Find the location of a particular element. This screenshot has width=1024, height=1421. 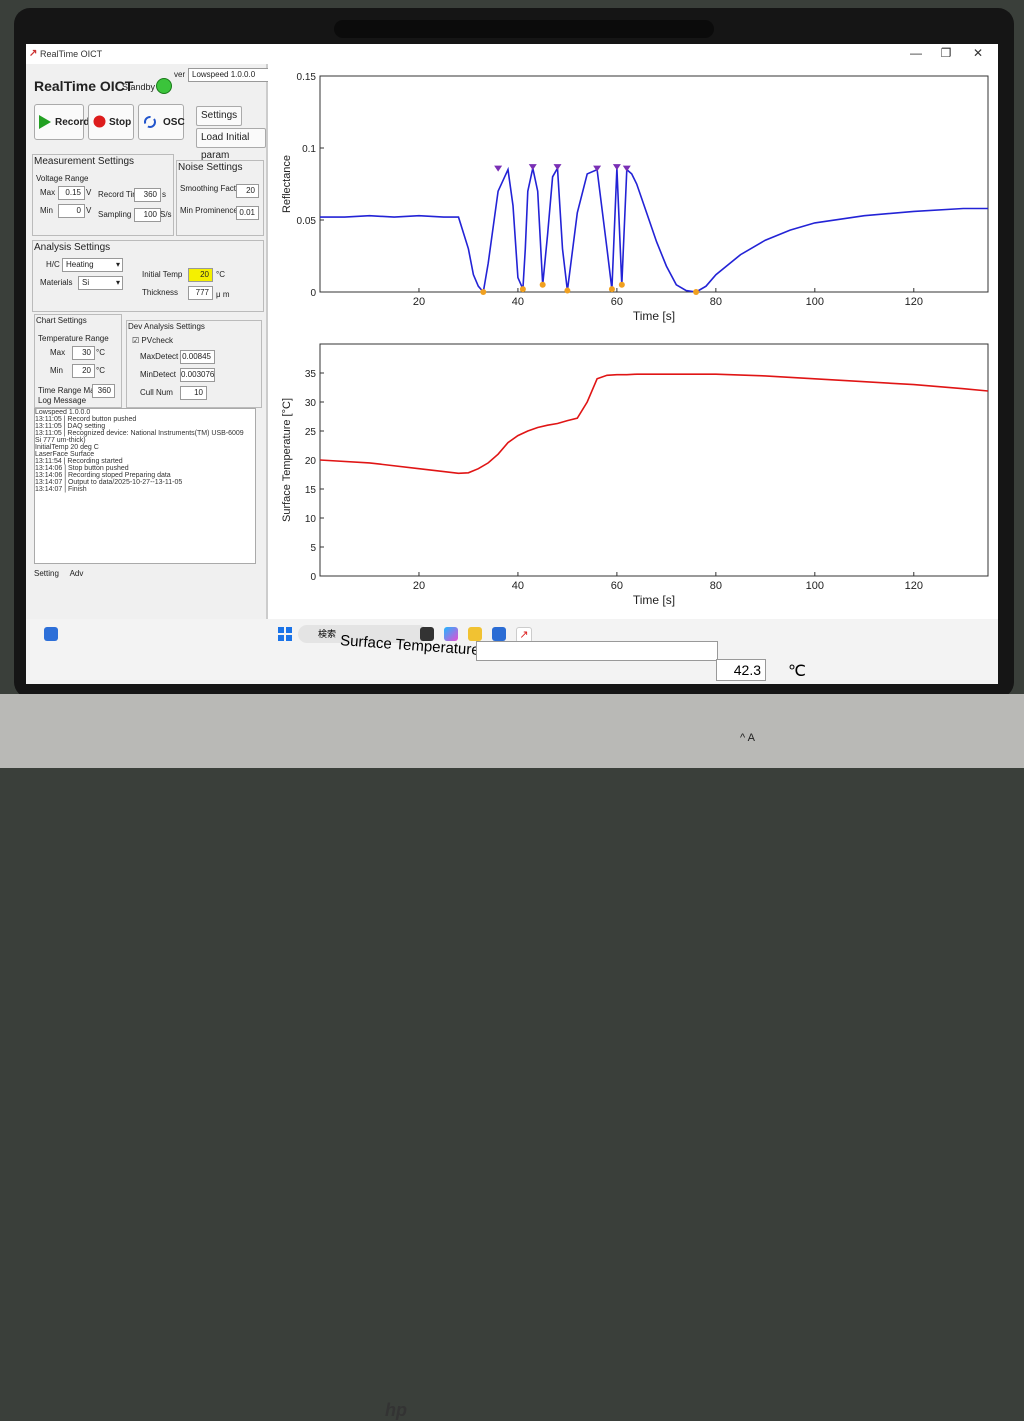

record-button: Record is located at coordinates (61, 122).